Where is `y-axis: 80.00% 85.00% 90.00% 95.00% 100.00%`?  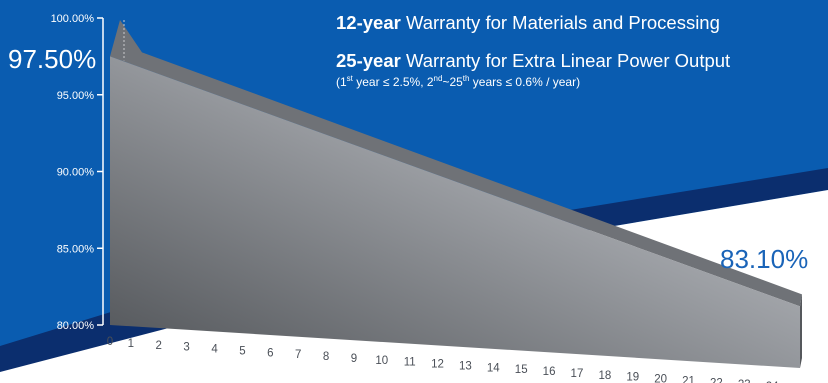 y-axis: 80.00% 85.00% 90.00% 95.00% 100.00% is located at coordinates (77, 172).